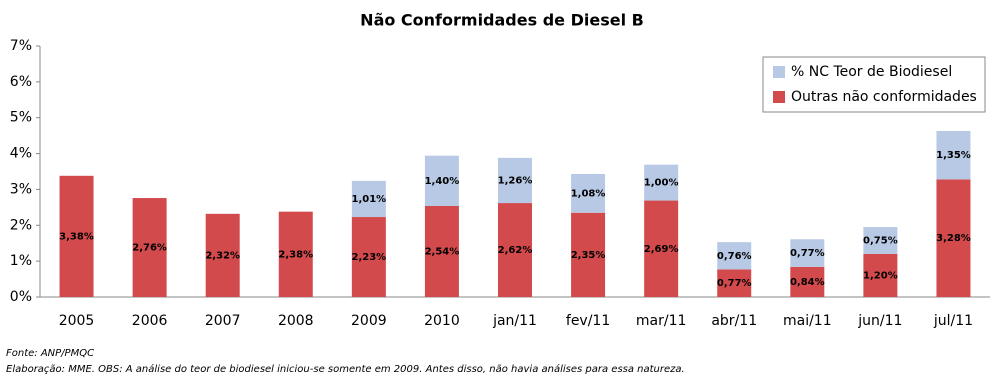  I want to click on legend-box, so click(874, 84).